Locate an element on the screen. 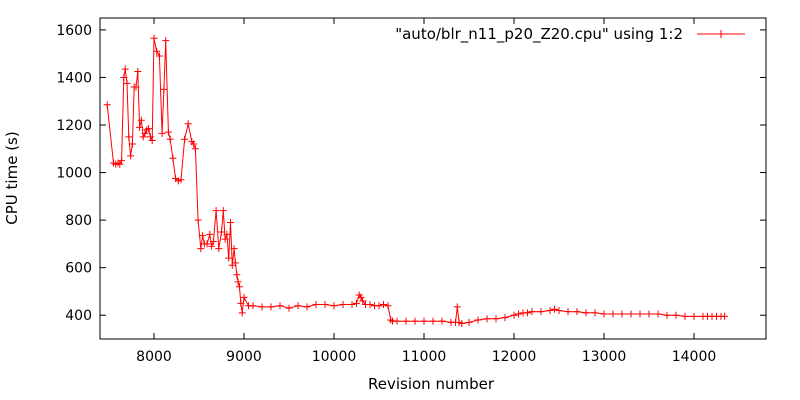 The image size is (800, 400). y-tick-label: 800 is located at coordinates (78, 221).